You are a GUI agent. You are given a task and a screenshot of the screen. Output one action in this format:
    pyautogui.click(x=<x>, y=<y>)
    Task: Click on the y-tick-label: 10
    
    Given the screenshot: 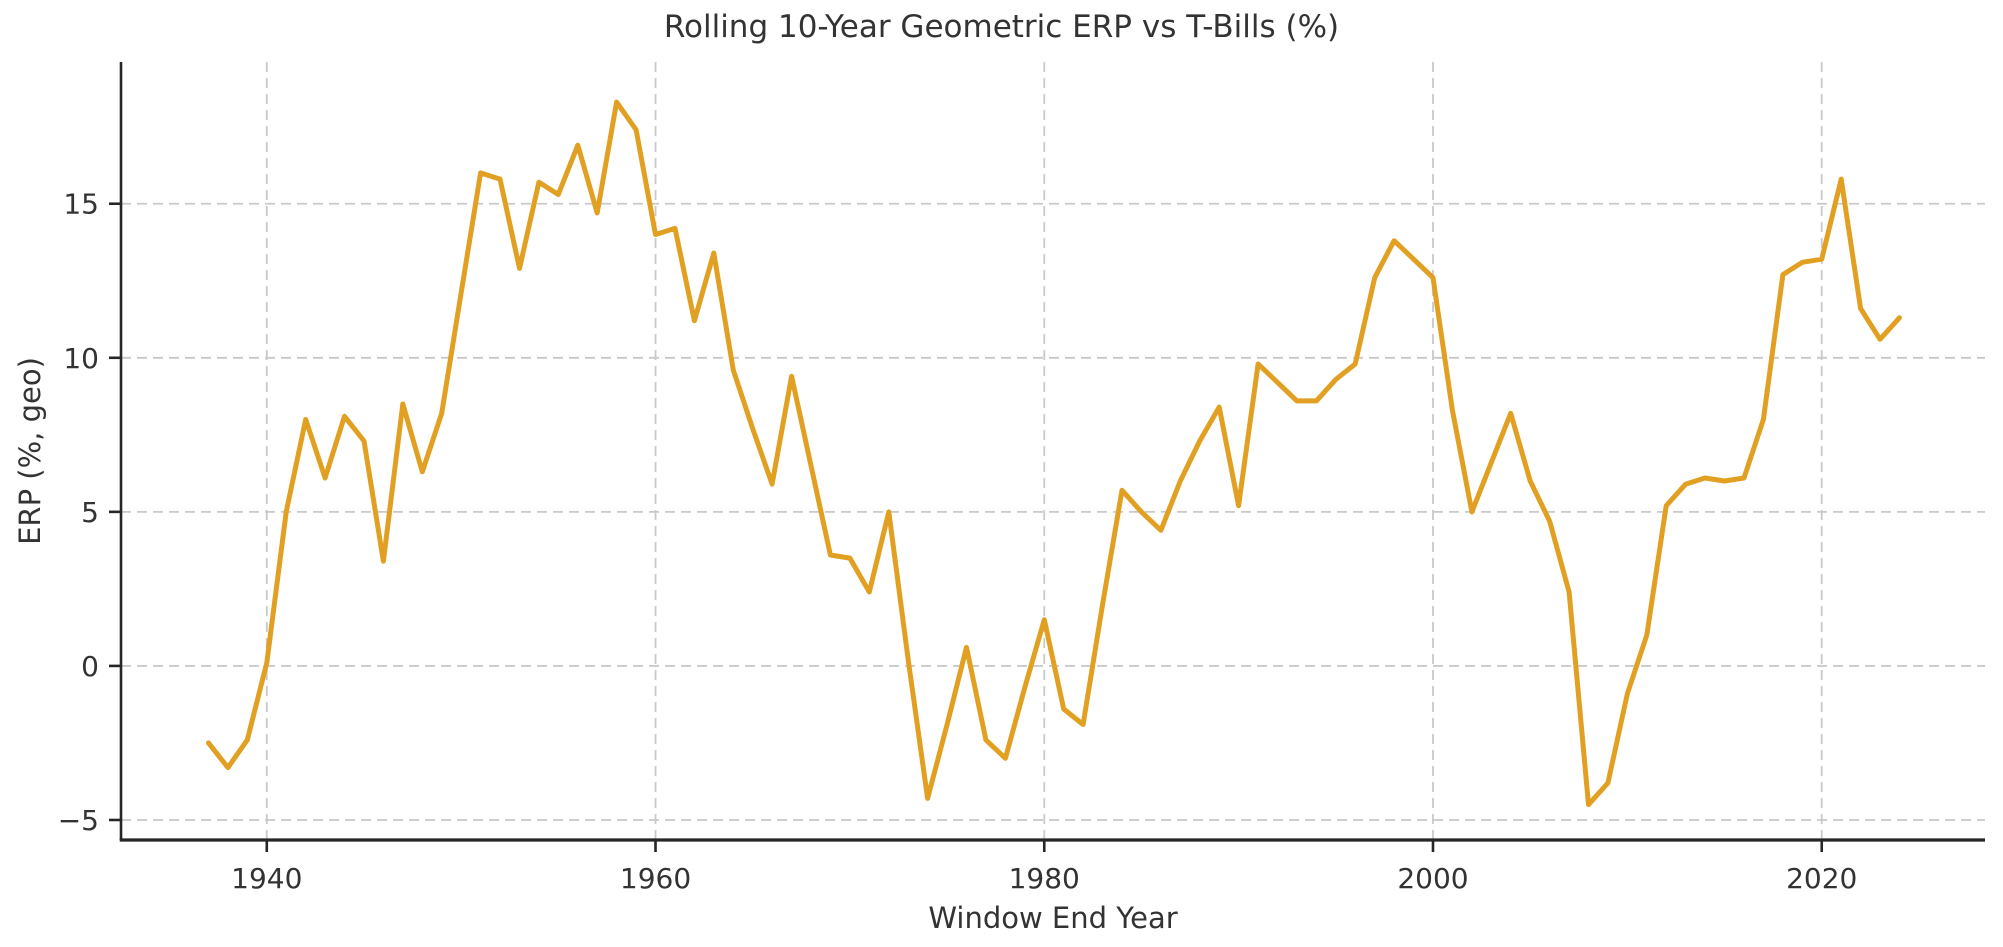 What is the action you would take?
    pyautogui.click(x=81, y=358)
    